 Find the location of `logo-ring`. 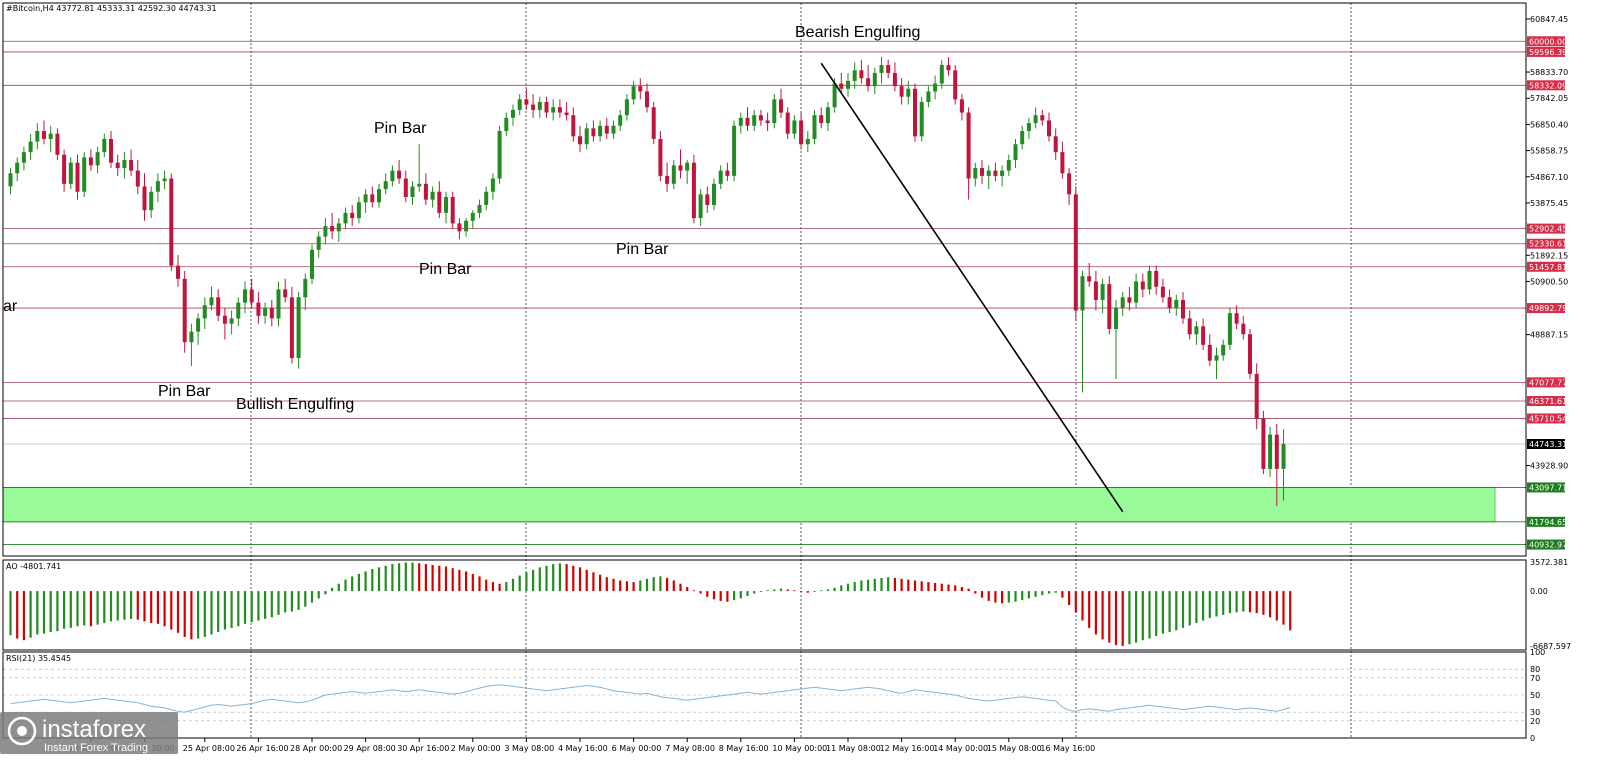

logo-ring is located at coordinates (22, 731).